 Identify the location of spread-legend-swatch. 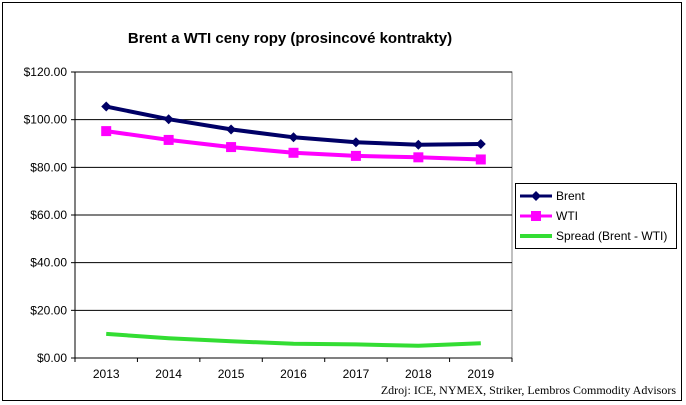
(536, 236).